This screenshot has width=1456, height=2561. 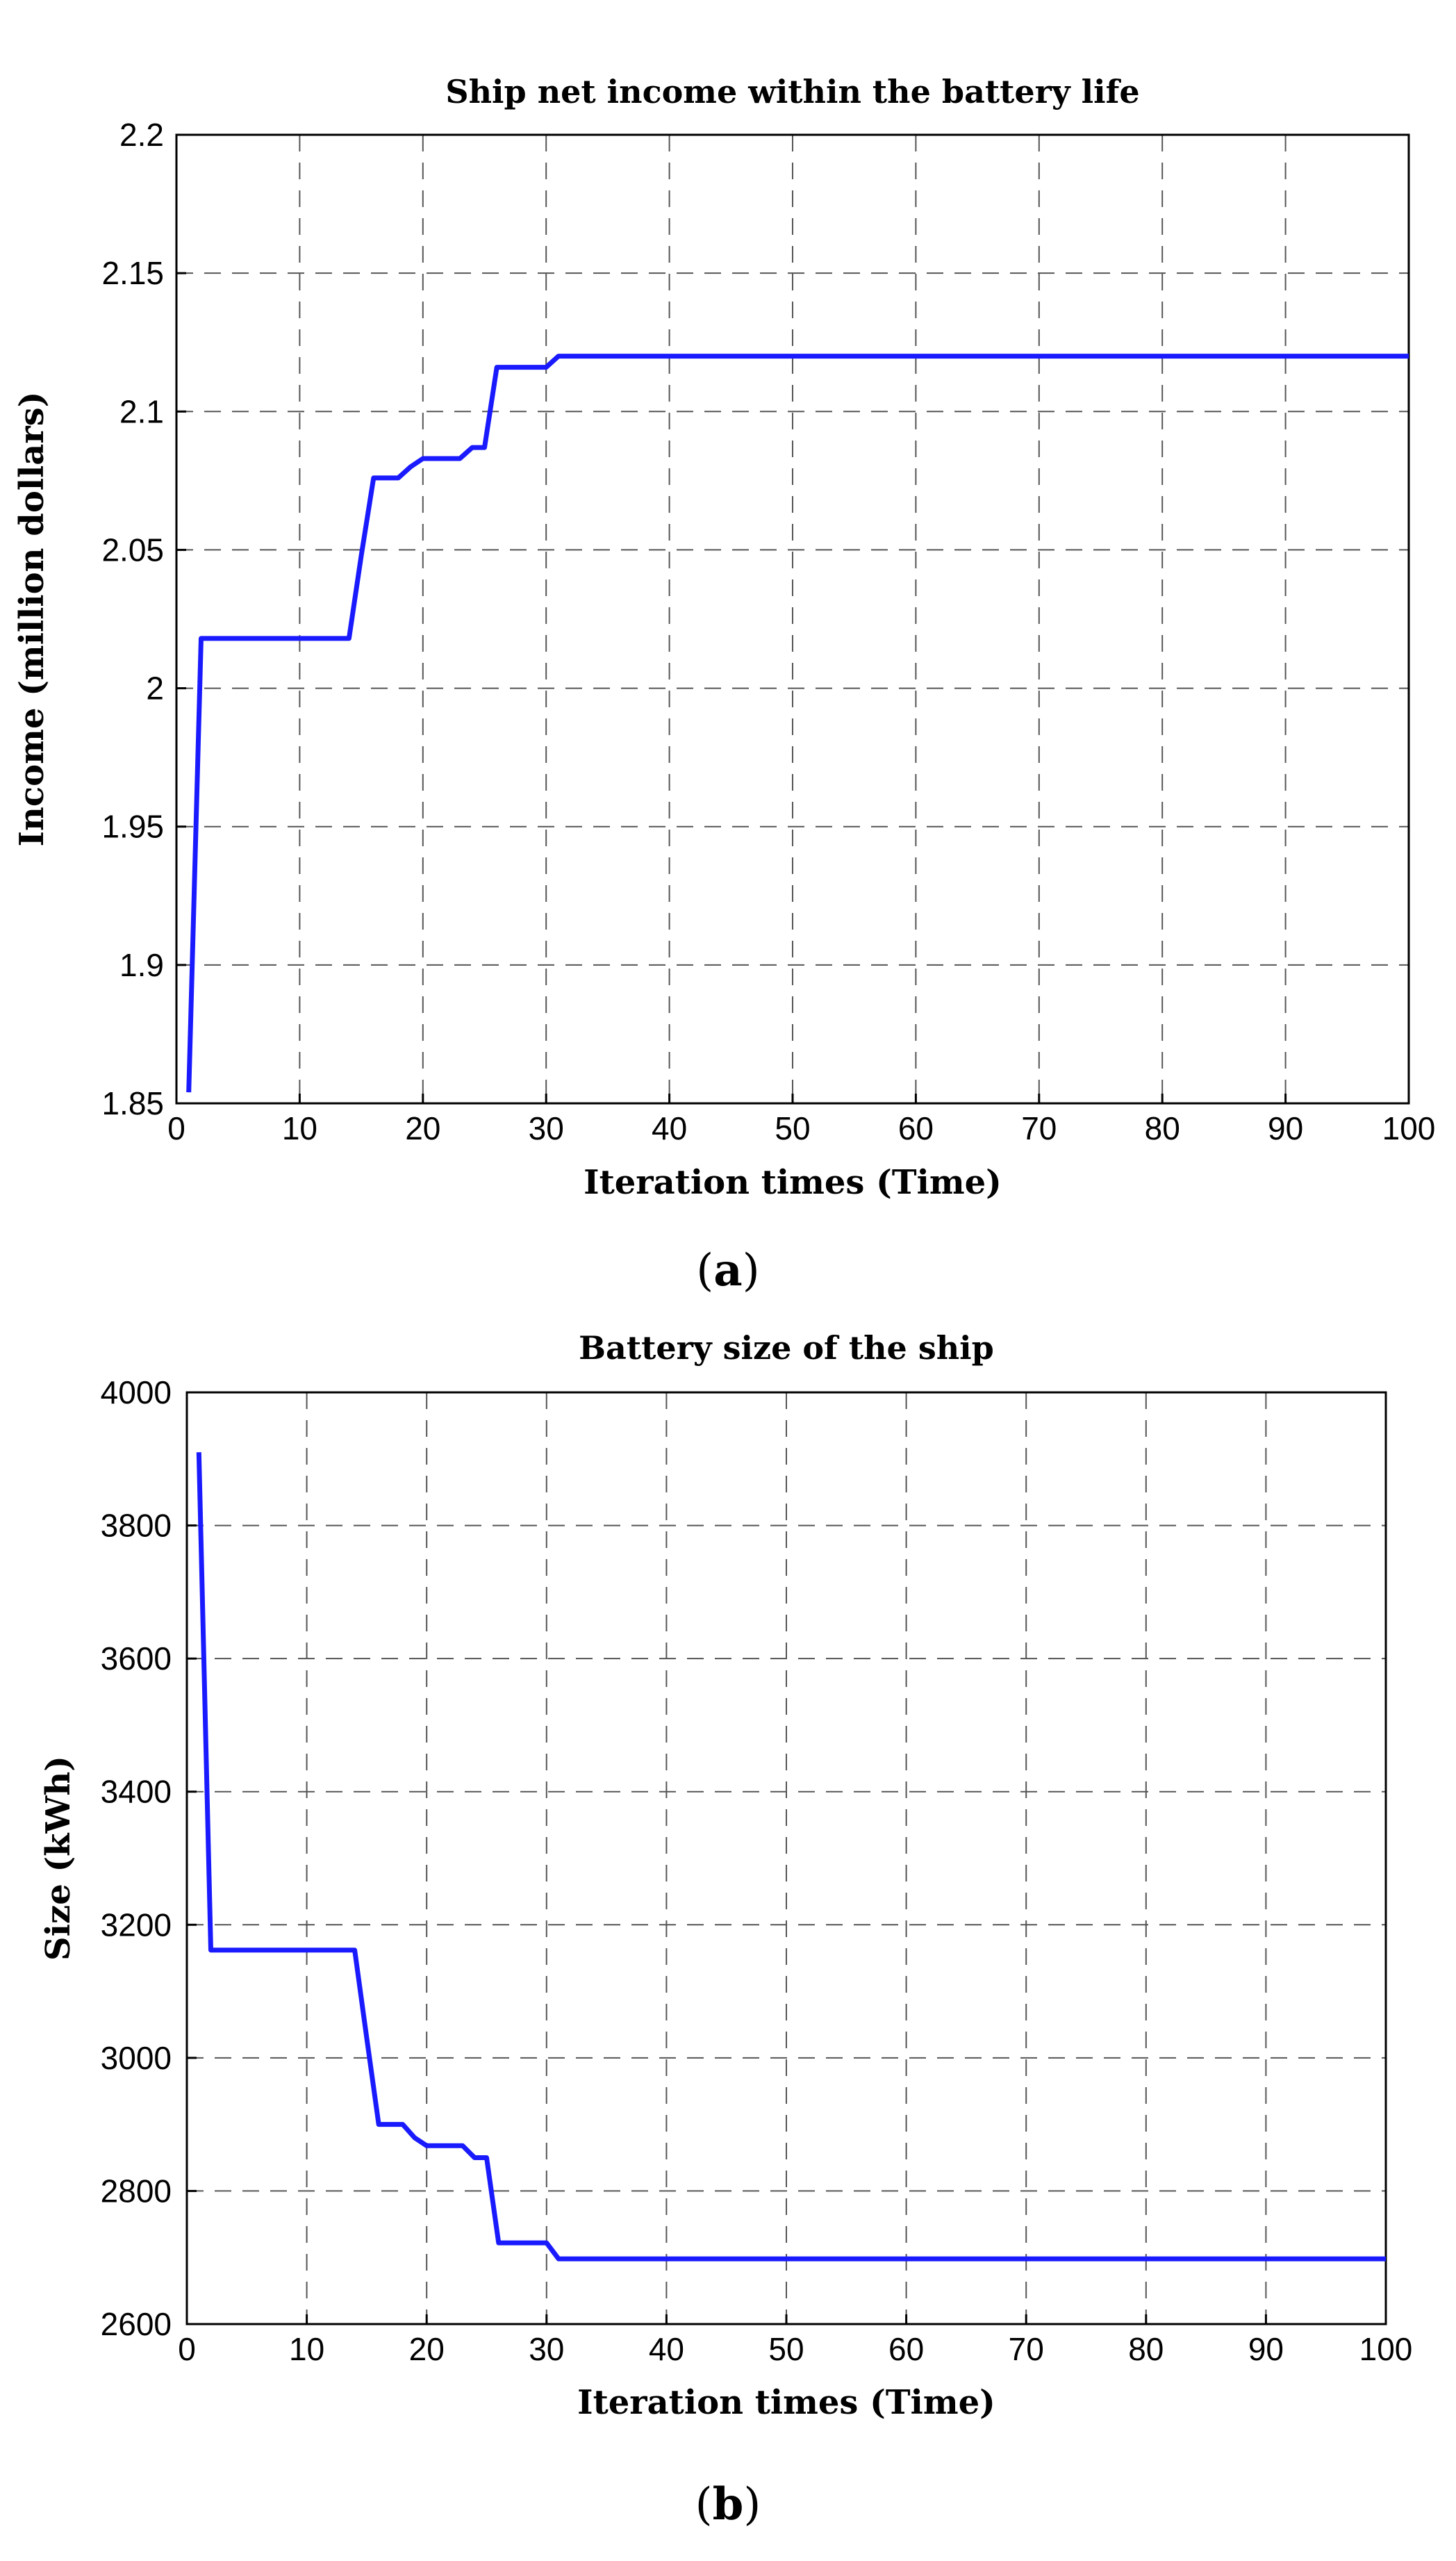 What do you see at coordinates (136, 1792) in the screenshot?
I see `y-tick-label: 3400` at bounding box center [136, 1792].